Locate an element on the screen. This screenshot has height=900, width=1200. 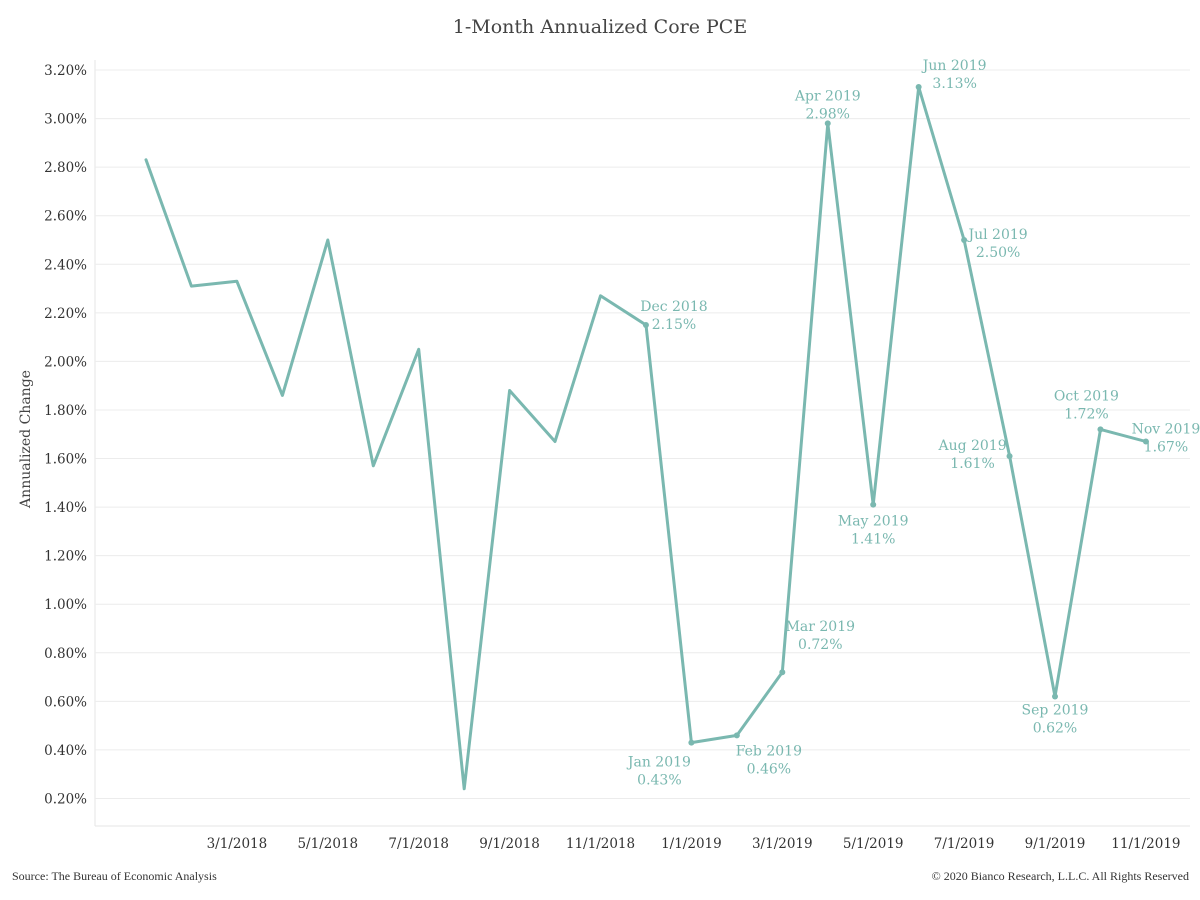
data-label: Nov 2019 1.67% is located at coordinates (1166, 439).